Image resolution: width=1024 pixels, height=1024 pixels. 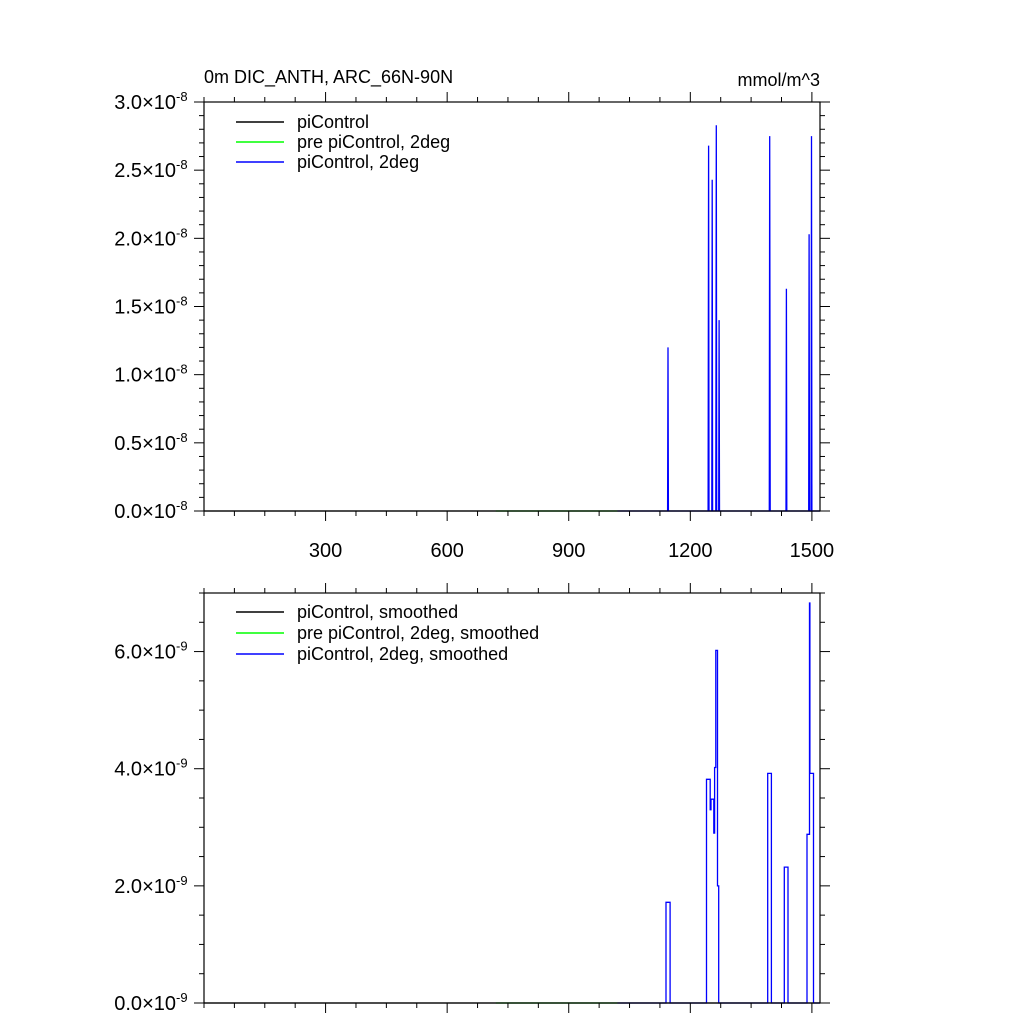 I want to click on legend-label: piControl, 2deg, so click(x=358, y=162).